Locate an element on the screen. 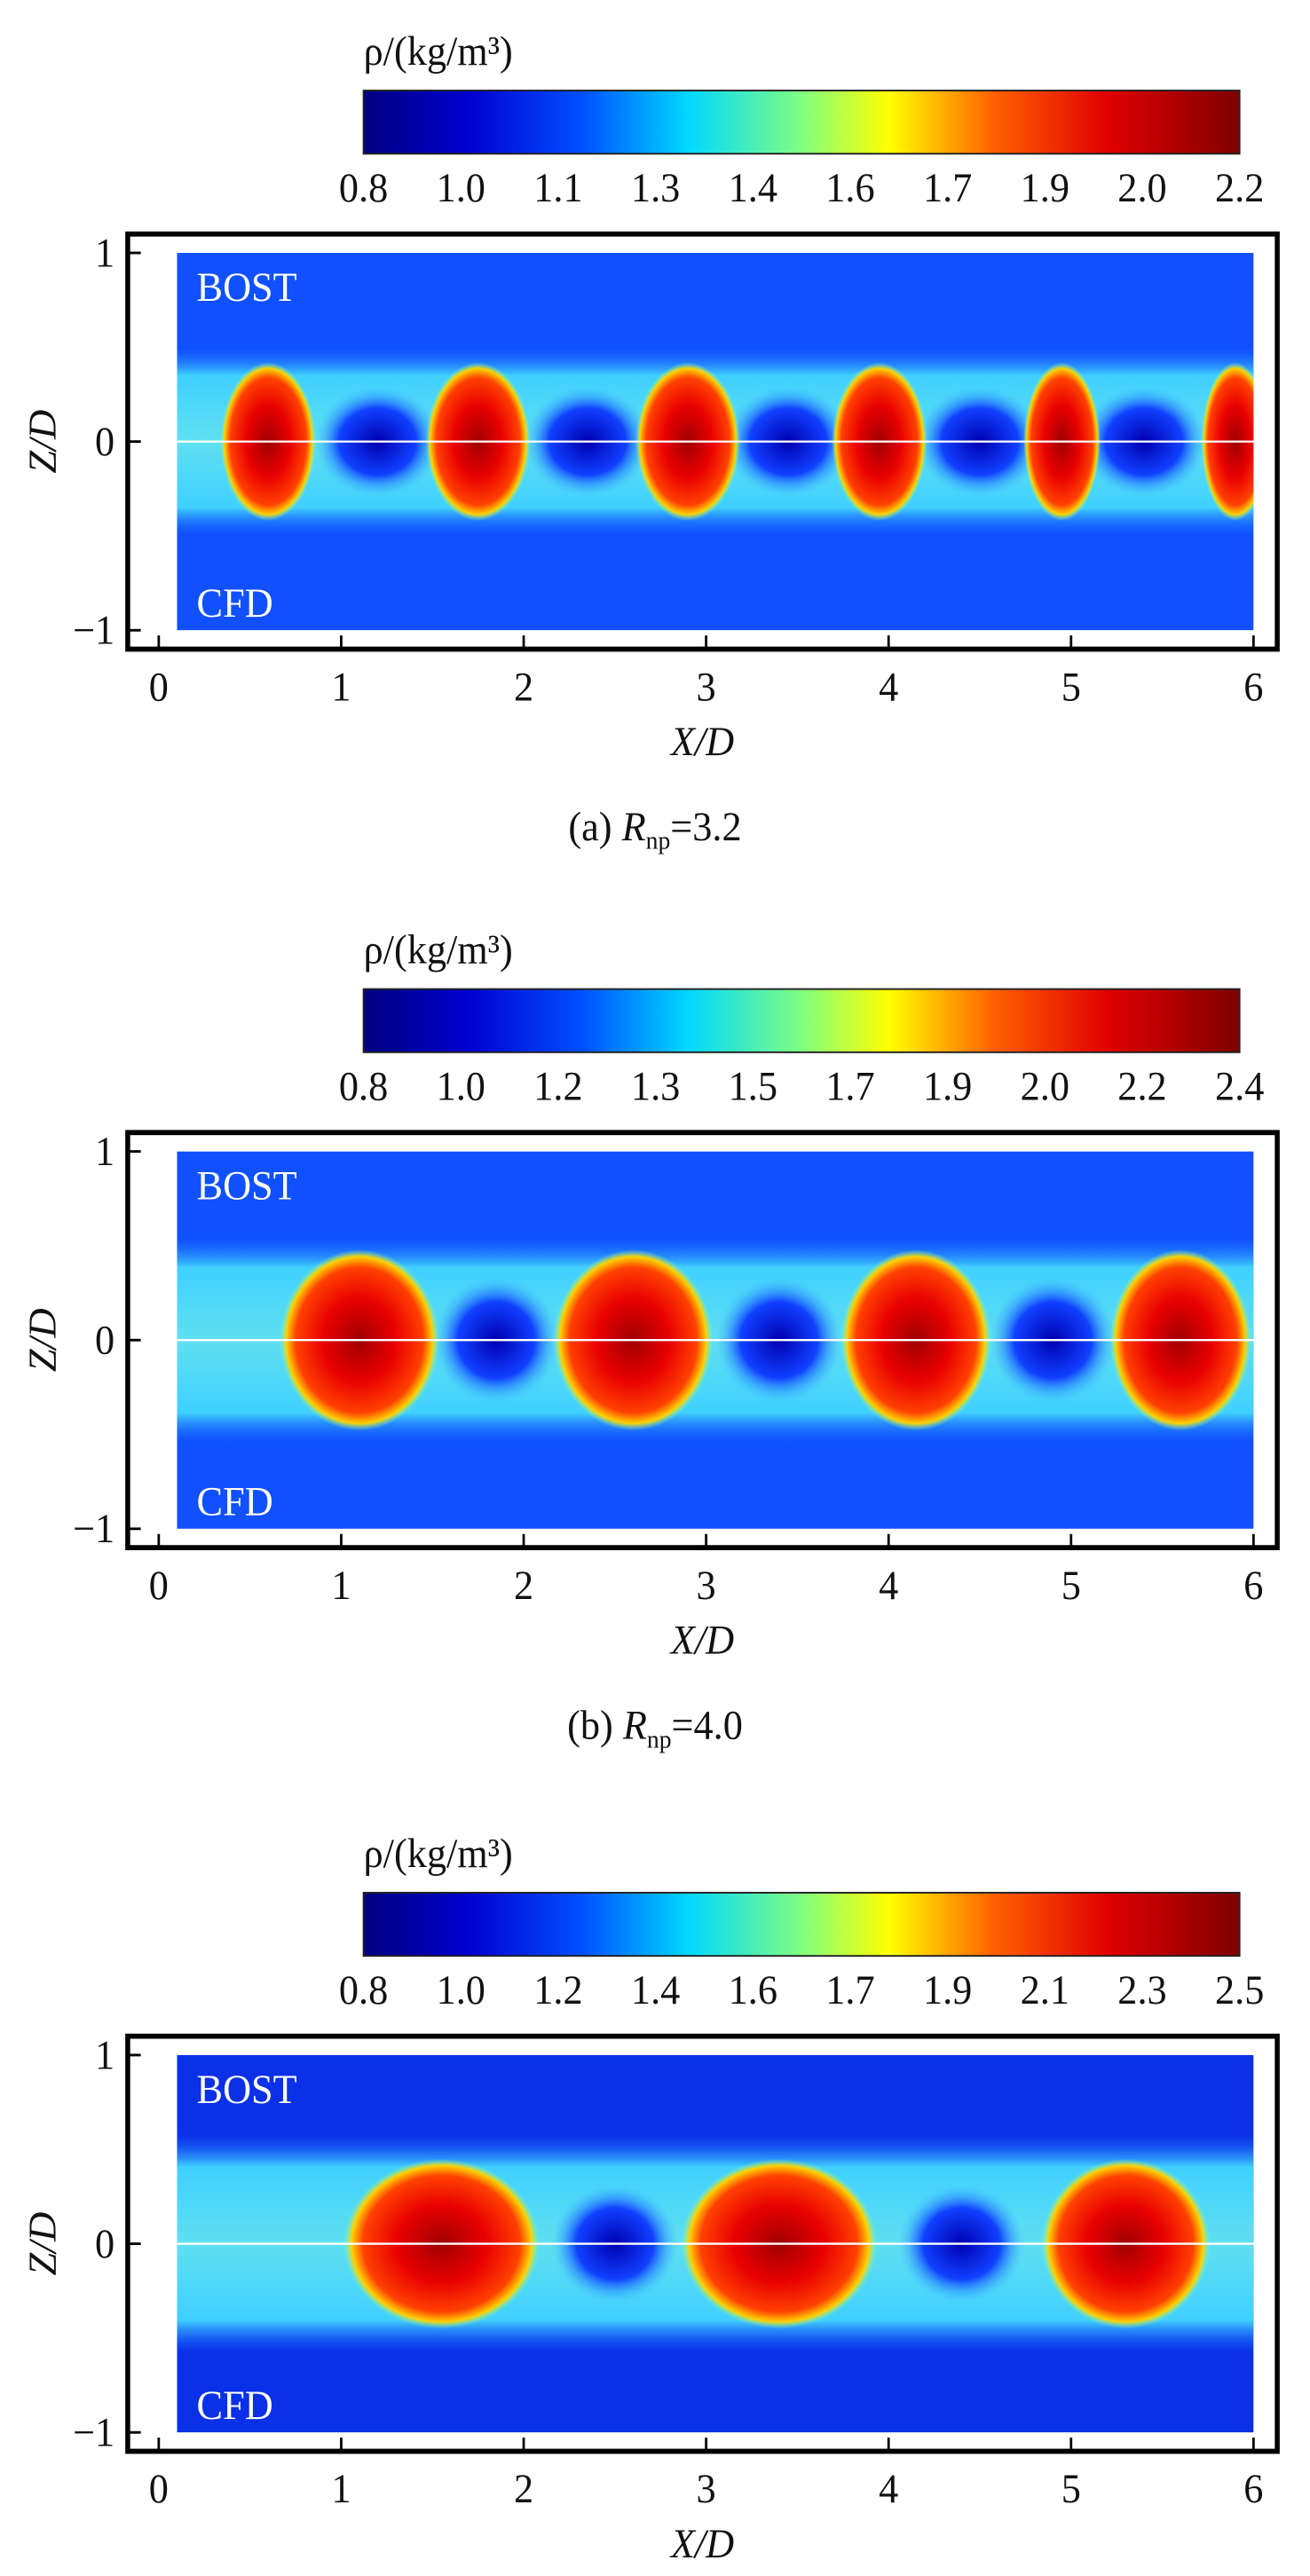 The height and width of the screenshot is (2576, 1310). colorbar-tick-label: 1.5 is located at coordinates (753, 1086).